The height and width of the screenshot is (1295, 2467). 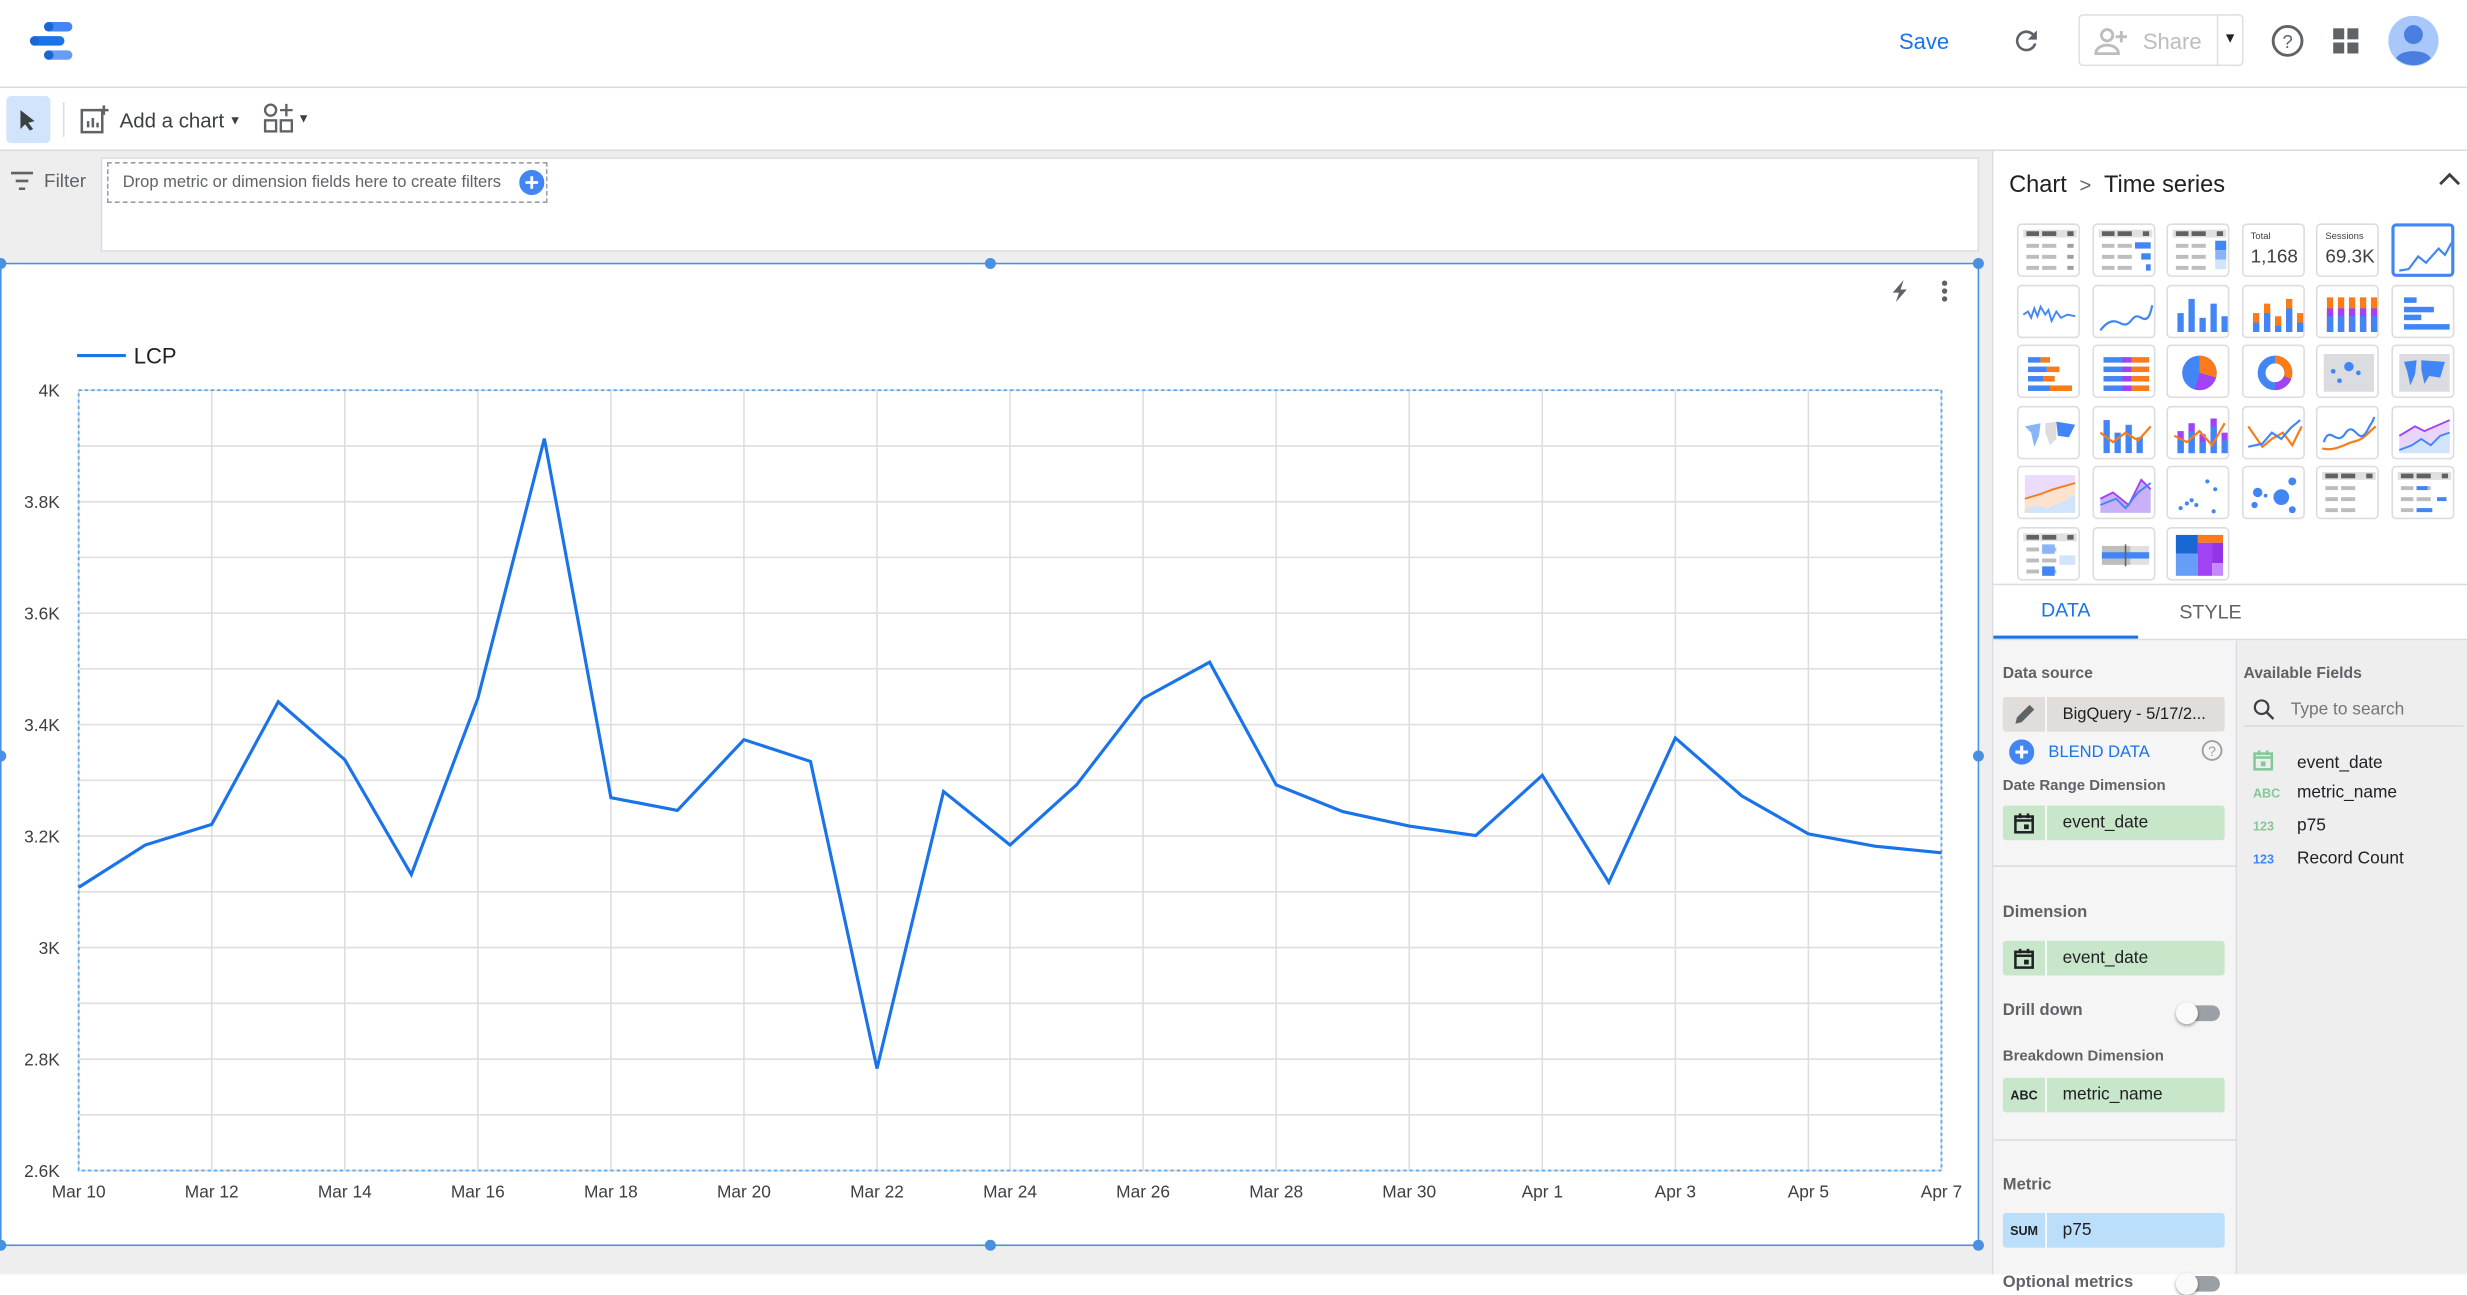 What do you see at coordinates (2346, 41) in the screenshot?
I see `apps-grid-icon` at bounding box center [2346, 41].